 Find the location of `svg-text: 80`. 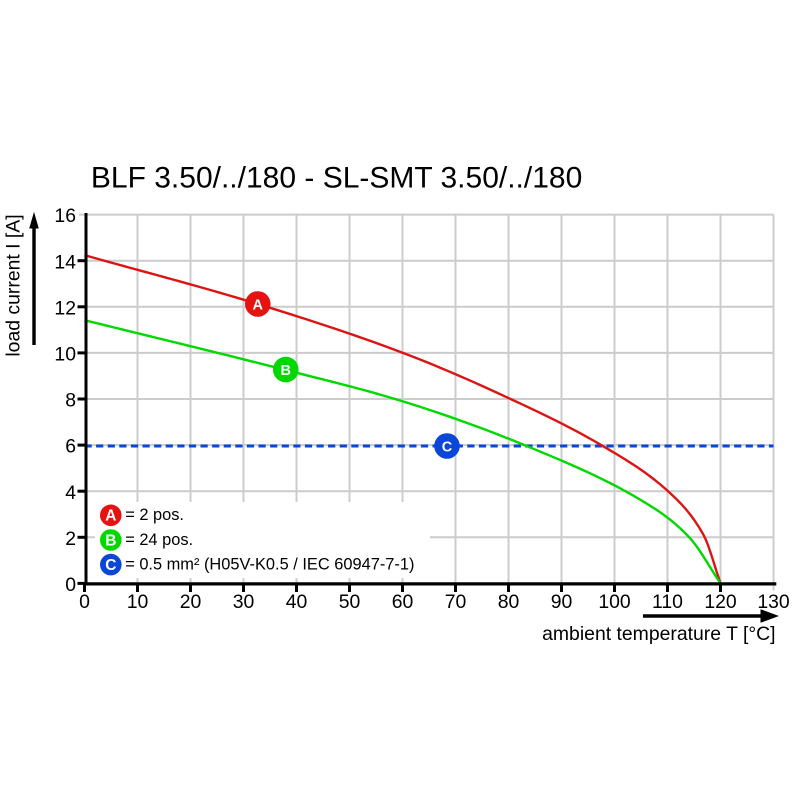

svg-text: 80 is located at coordinates (509, 602).